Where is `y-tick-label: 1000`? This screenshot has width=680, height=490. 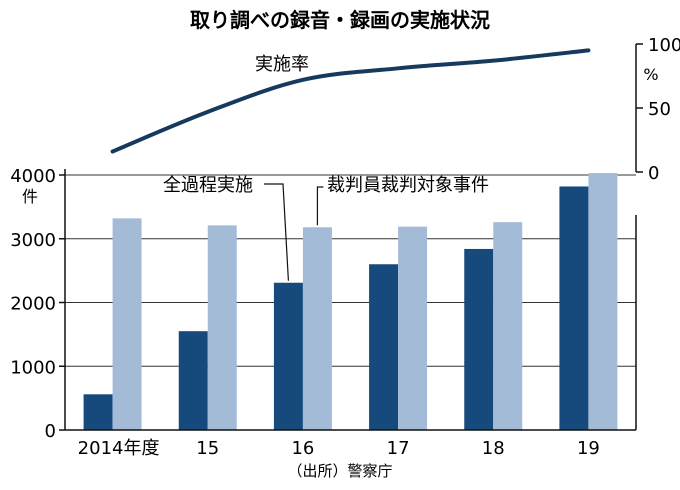
y-tick-label: 1000 is located at coordinates (33, 367).